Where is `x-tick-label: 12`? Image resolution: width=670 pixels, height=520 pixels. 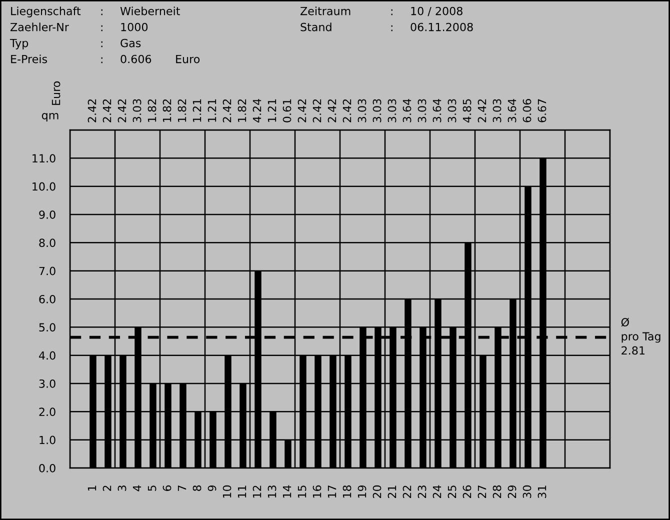 x-tick-label: 12 is located at coordinates (257, 492).